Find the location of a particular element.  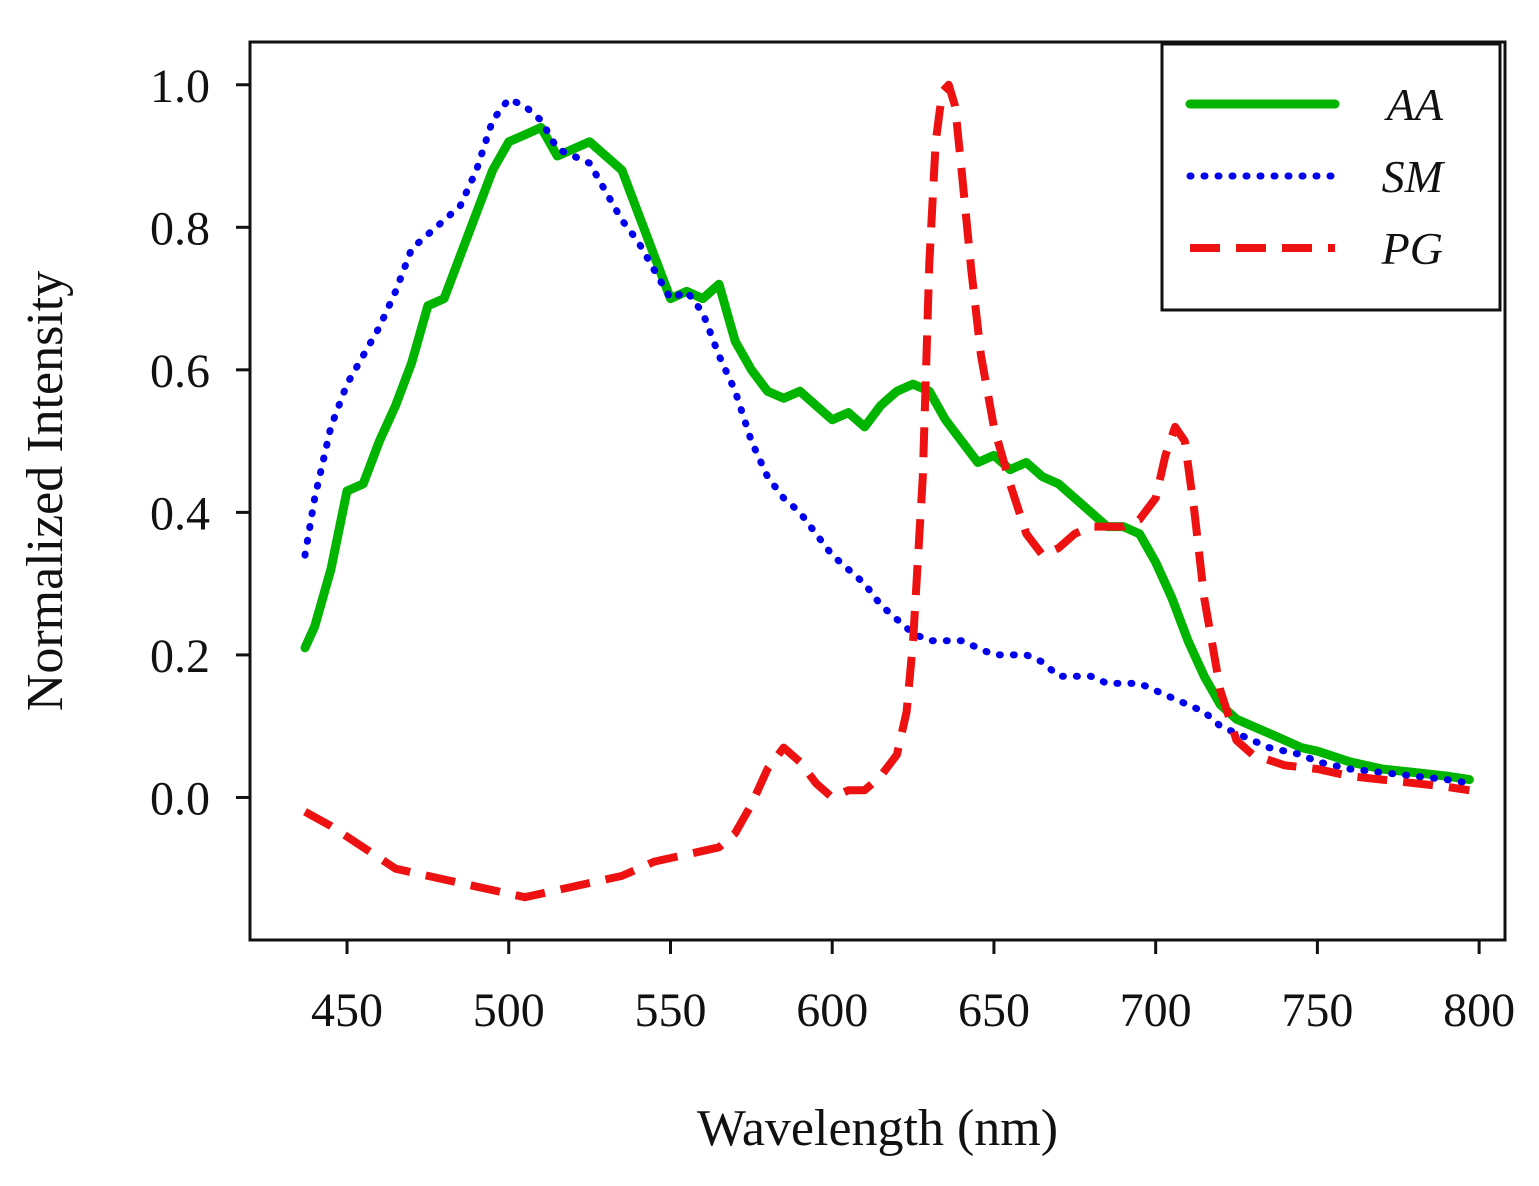

y-tick-label: 0.2 is located at coordinates (180, 656).